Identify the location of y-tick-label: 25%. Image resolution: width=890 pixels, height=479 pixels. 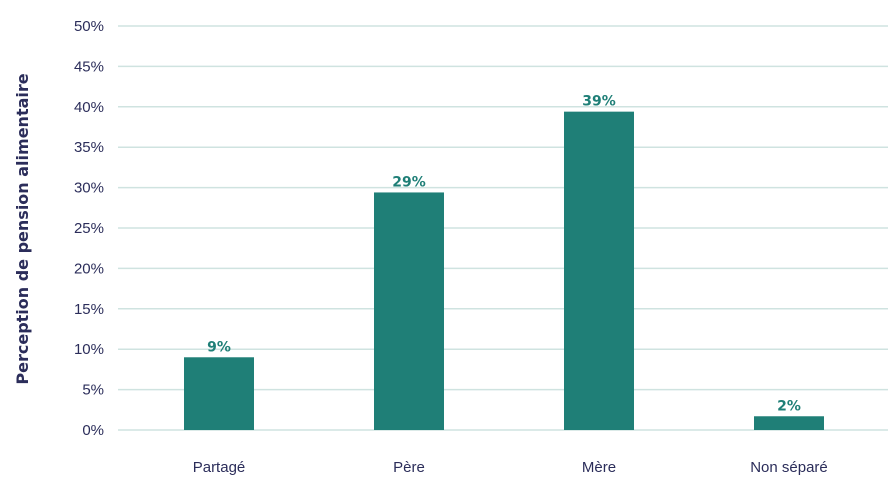
(89, 228).